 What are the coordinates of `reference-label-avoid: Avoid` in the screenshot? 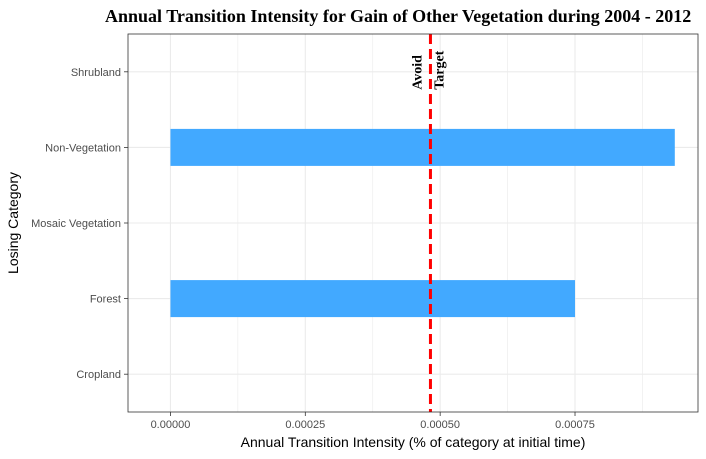 It's located at (417, 72).